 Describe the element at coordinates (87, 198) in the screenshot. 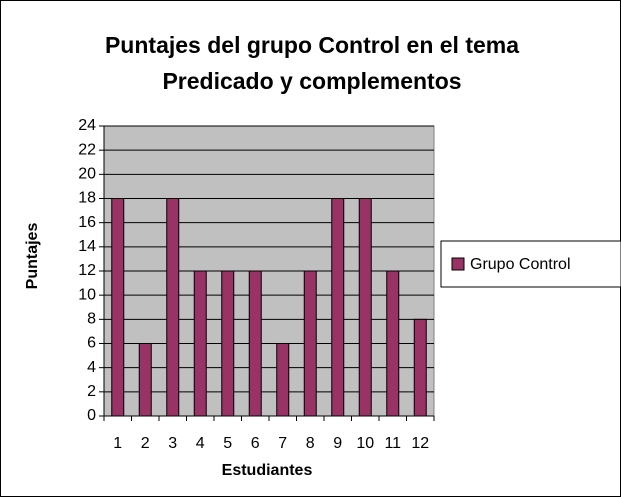

I see `y-tick-label: 18` at that location.